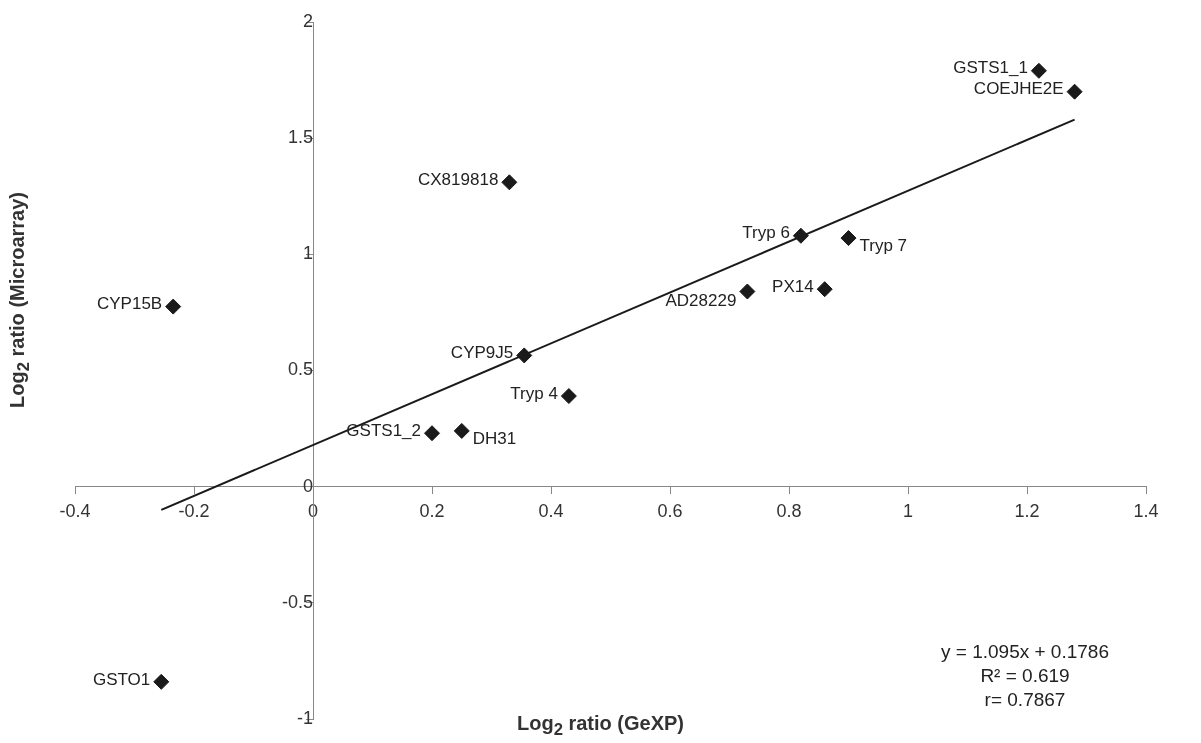 Image resolution: width=1201 pixels, height=743 pixels. Describe the element at coordinates (297, 601) in the screenshot. I see `y-tick-label: -0.5` at that location.